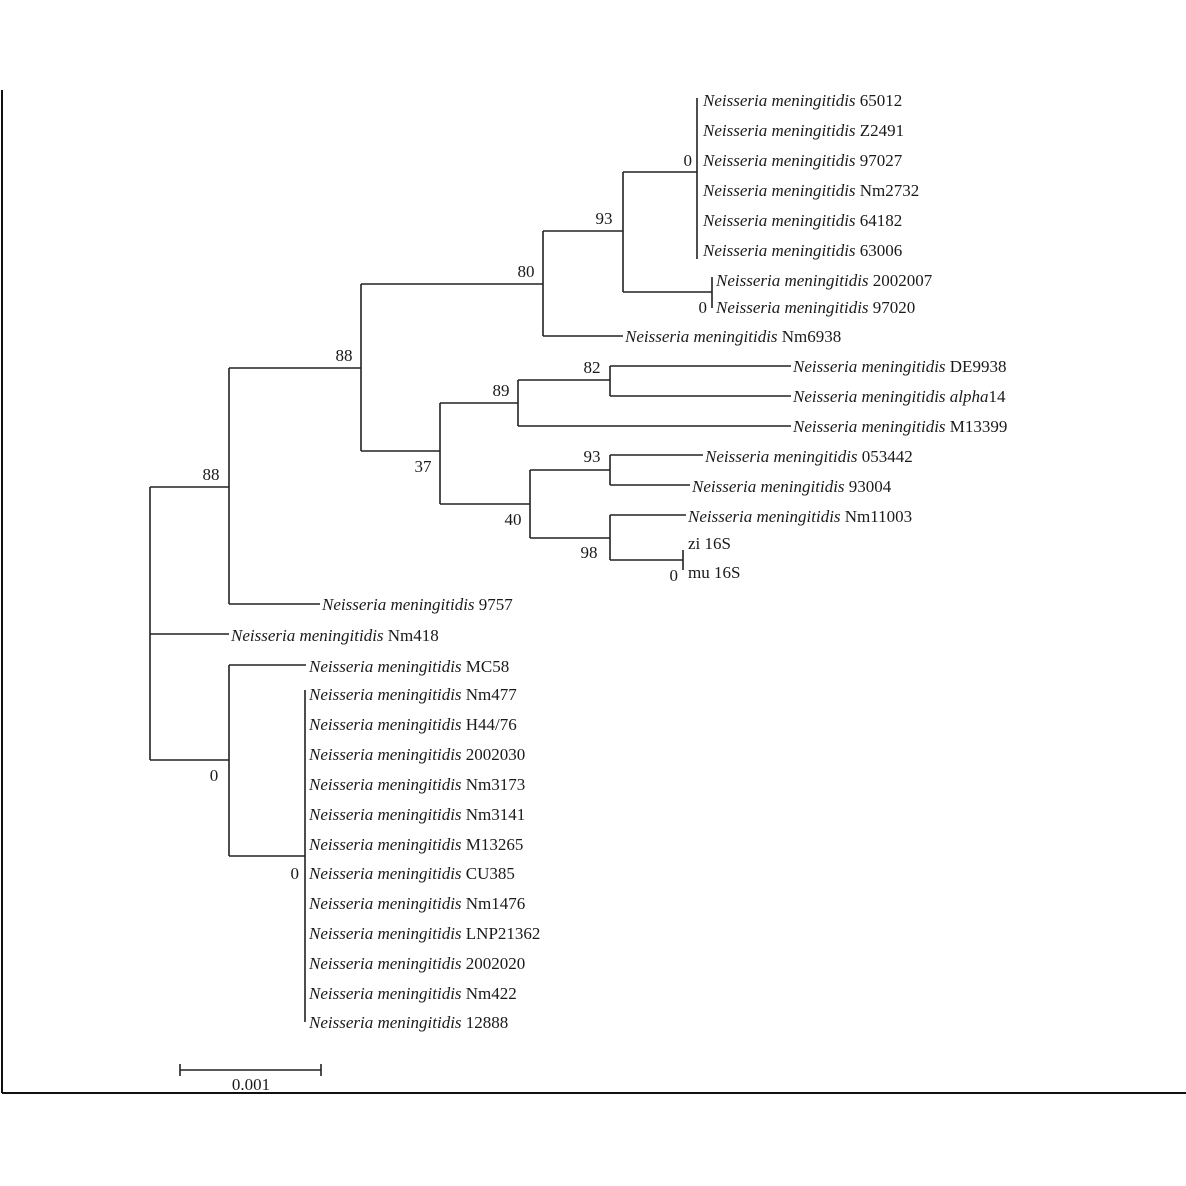 The image size is (1186, 1186). Describe the element at coordinates (513, 519) in the screenshot. I see `bootstrap-value: 40` at that location.